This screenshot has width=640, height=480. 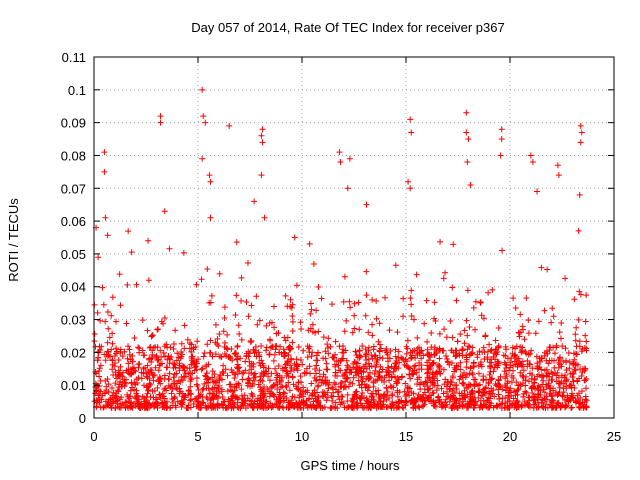 I want to click on y-tick-label: 0.06, so click(x=73, y=221).